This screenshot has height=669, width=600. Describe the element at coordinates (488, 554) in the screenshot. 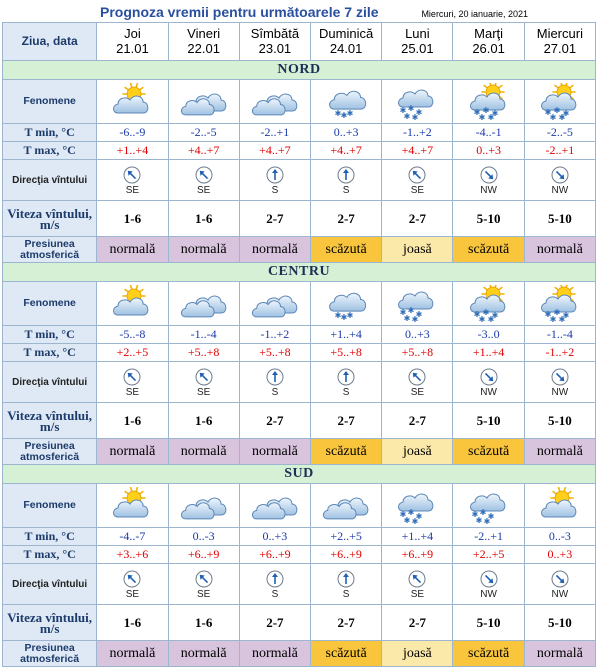

I see `tmax-value: +2..+5` at that location.